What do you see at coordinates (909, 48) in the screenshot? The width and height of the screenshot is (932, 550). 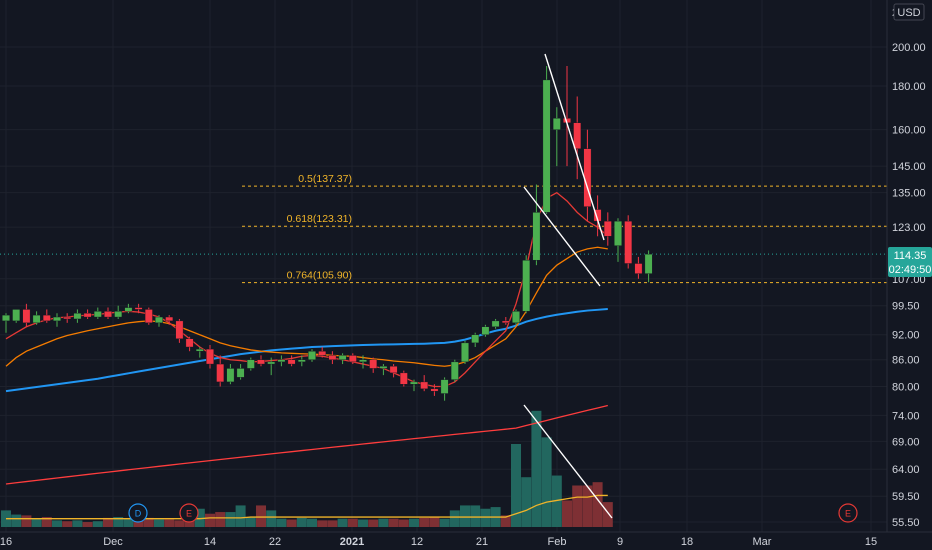 I see `price-tick: 200.00` at bounding box center [909, 48].